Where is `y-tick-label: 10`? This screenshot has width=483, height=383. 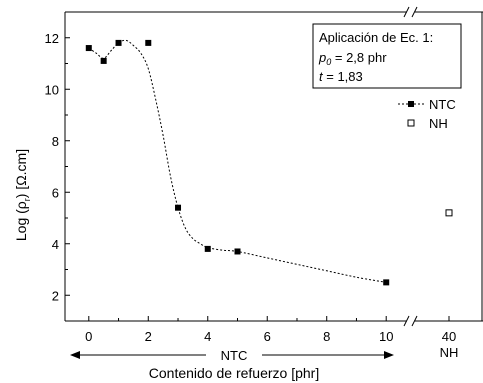
y-tick-label: 10 is located at coordinates (52, 89).